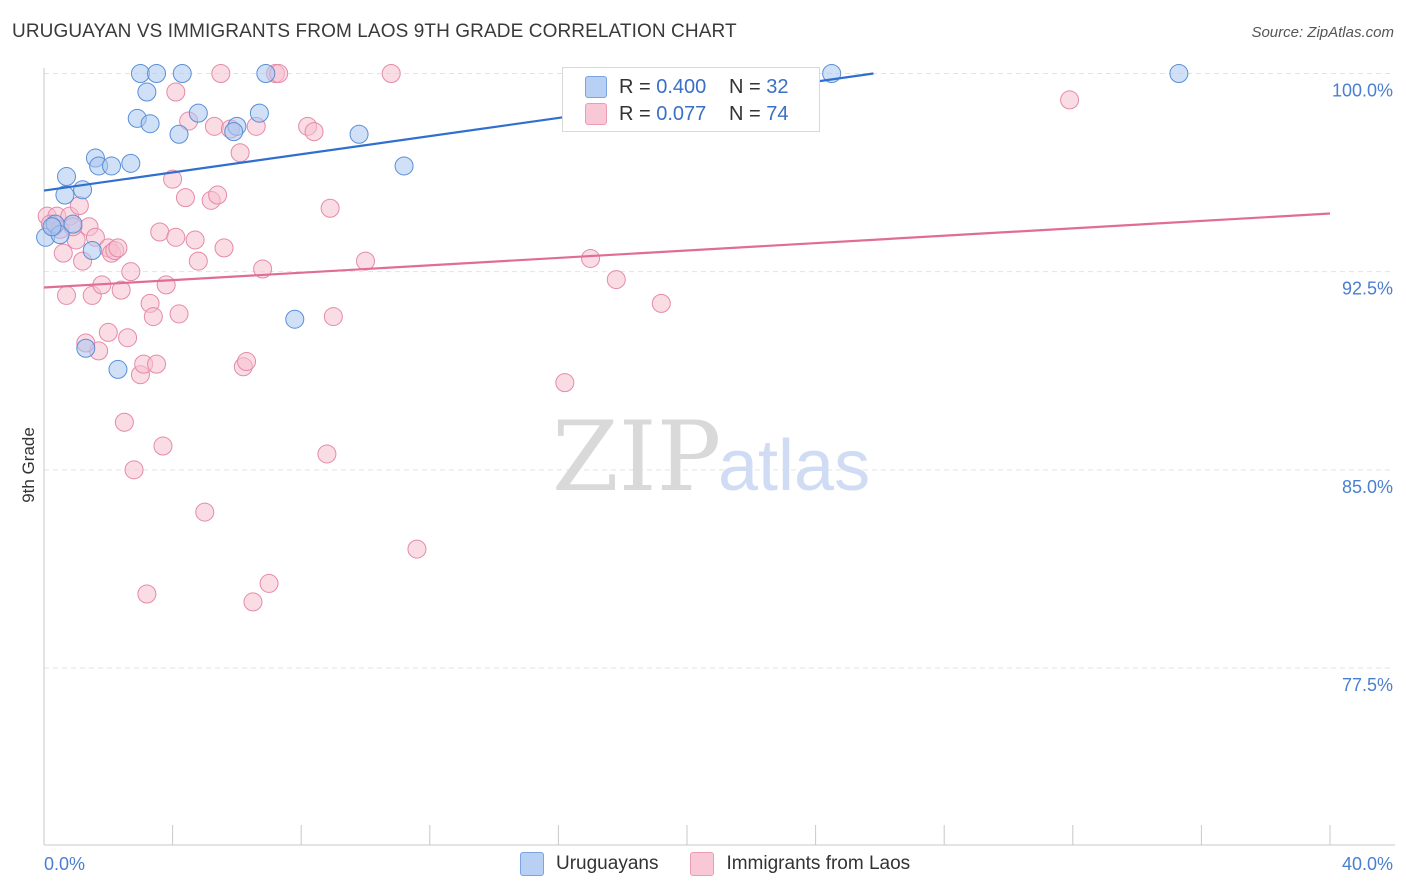  Describe the element at coordinates (1367, 864) in the screenshot. I see `x-tick-label: 40.0%` at that location.